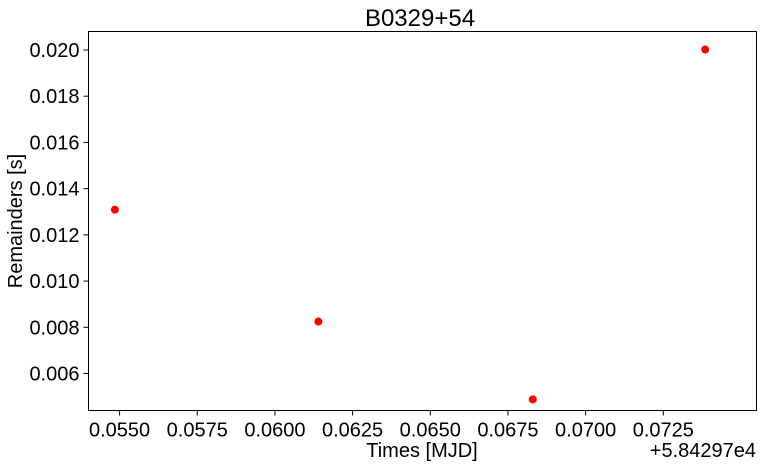 The width and height of the screenshot is (767, 467). Describe the element at coordinates (54, 282) in the screenshot. I see `y-tick-label: 0.010` at that location.